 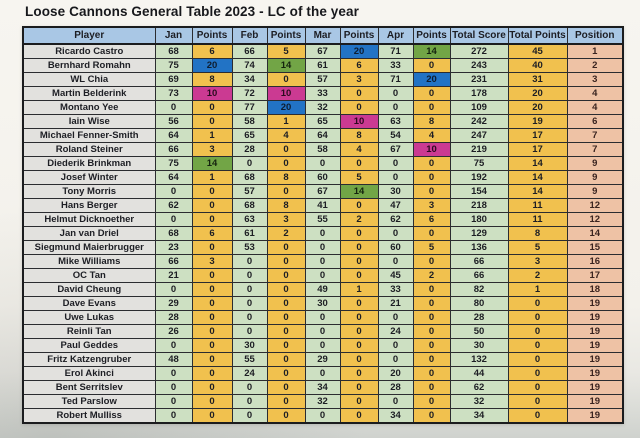 I want to click on header-cell-points: Points, so click(x=431, y=35).